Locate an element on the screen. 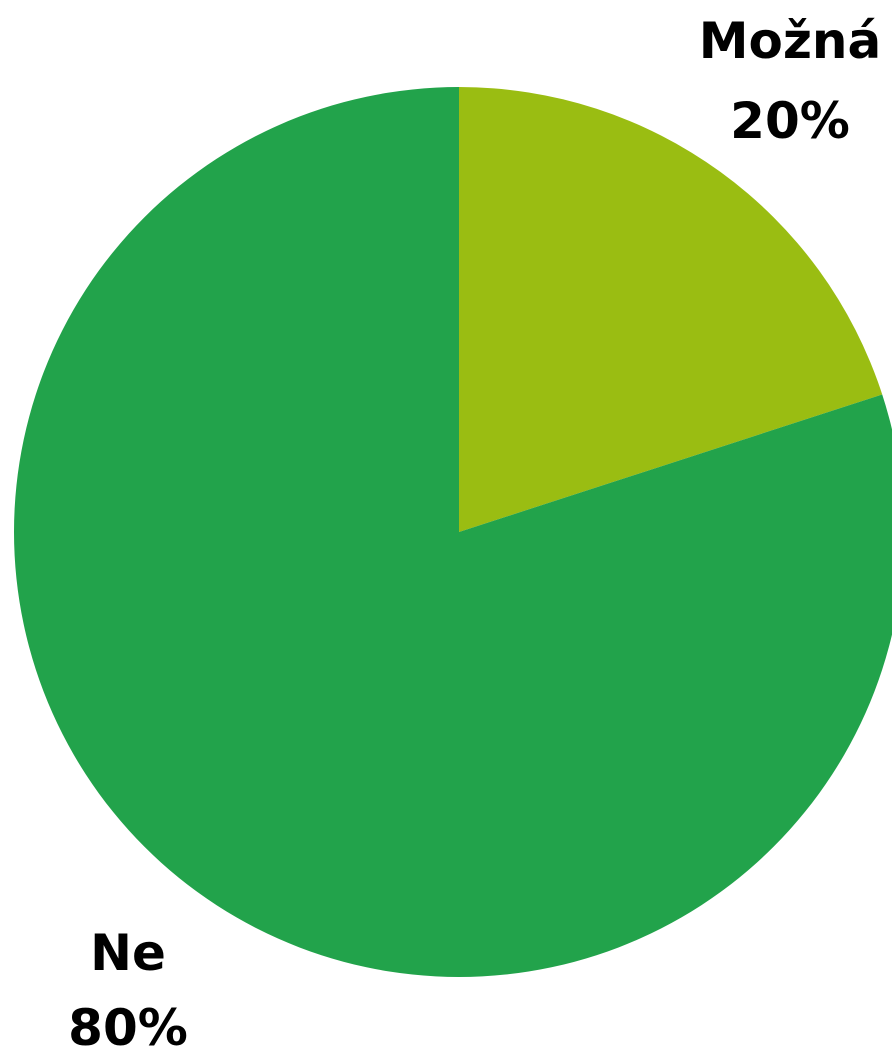 The height and width of the screenshot is (1051, 892). slice-label-ne: Ne is located at coordinates (128, 953).